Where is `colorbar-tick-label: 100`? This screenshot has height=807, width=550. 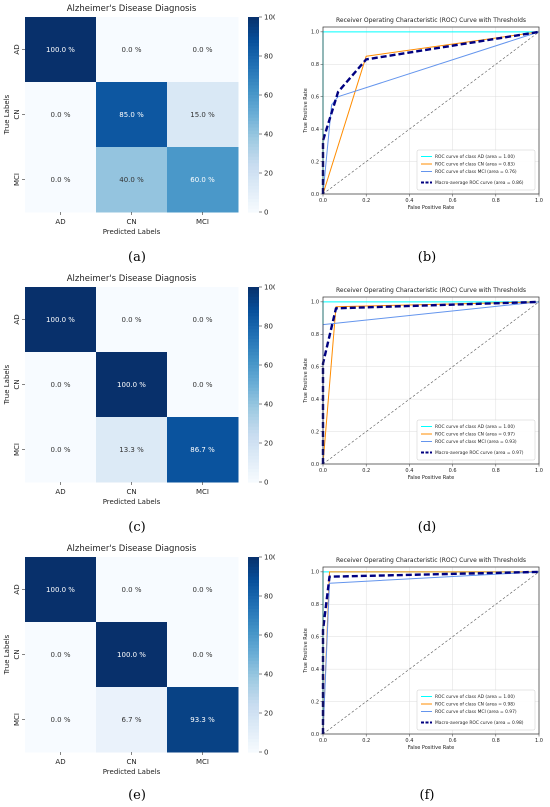
colorbar-tick-label: 100 is located at coordinates (269, 288).